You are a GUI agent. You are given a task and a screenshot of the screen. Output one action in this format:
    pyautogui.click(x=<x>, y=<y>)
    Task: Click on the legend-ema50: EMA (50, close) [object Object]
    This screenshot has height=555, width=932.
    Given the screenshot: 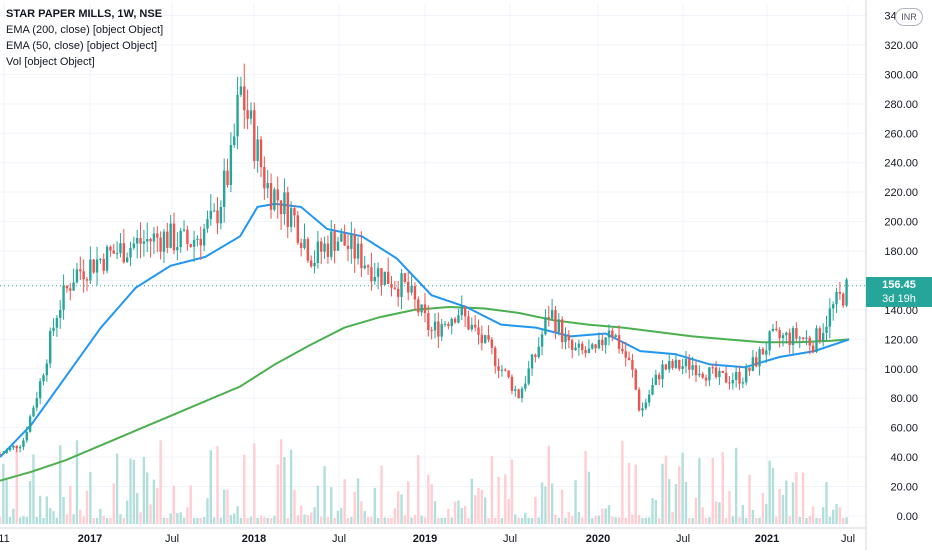 What is the action you would take?
    pyautogui.click(x=82, y=46)
    